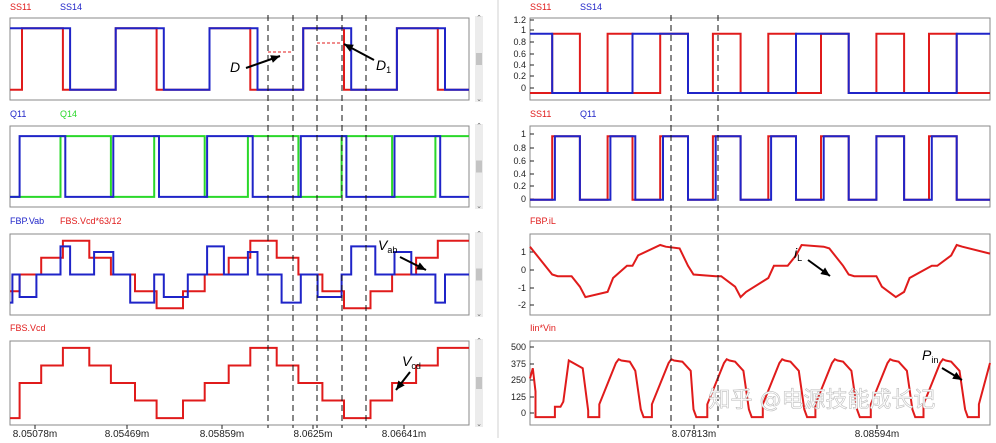 This screenshot has width=996, height=443. Describe the element at coordinates (877, 433) in the screenshot. I see `right-xtick-label: 8.08594m` at that location.